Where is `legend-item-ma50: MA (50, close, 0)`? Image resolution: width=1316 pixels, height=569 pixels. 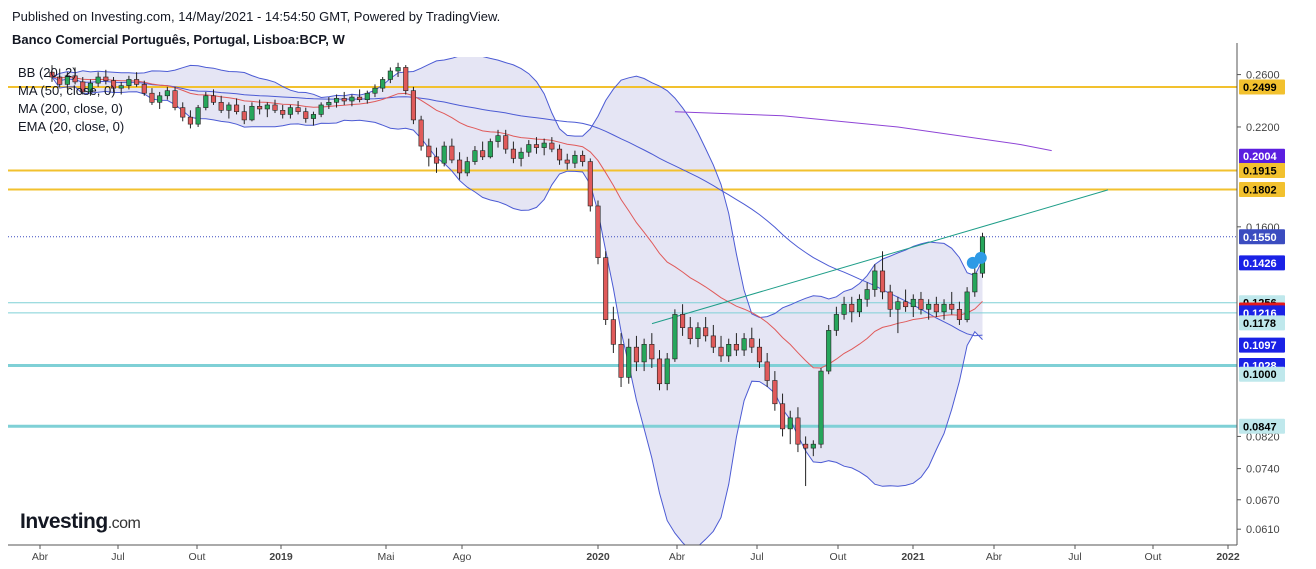 legend-item-ma50: MA (50, close, 0) is located at coordinates (67, 90).